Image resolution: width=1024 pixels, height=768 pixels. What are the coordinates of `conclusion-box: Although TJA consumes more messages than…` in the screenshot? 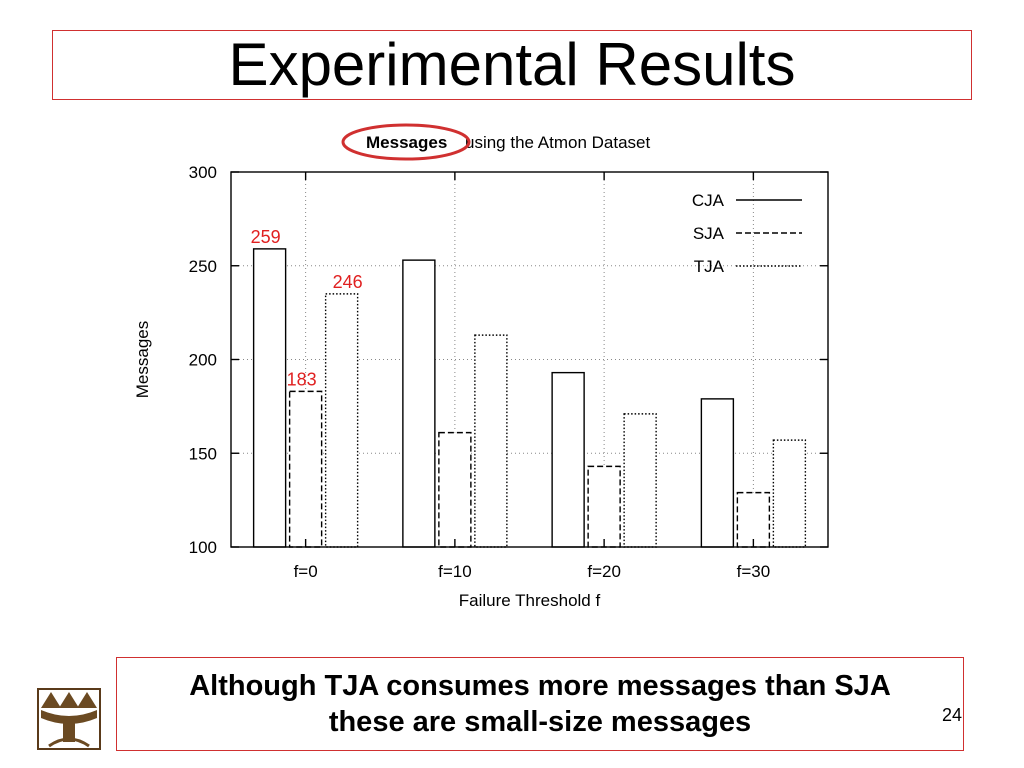 It's located at (540, 704).